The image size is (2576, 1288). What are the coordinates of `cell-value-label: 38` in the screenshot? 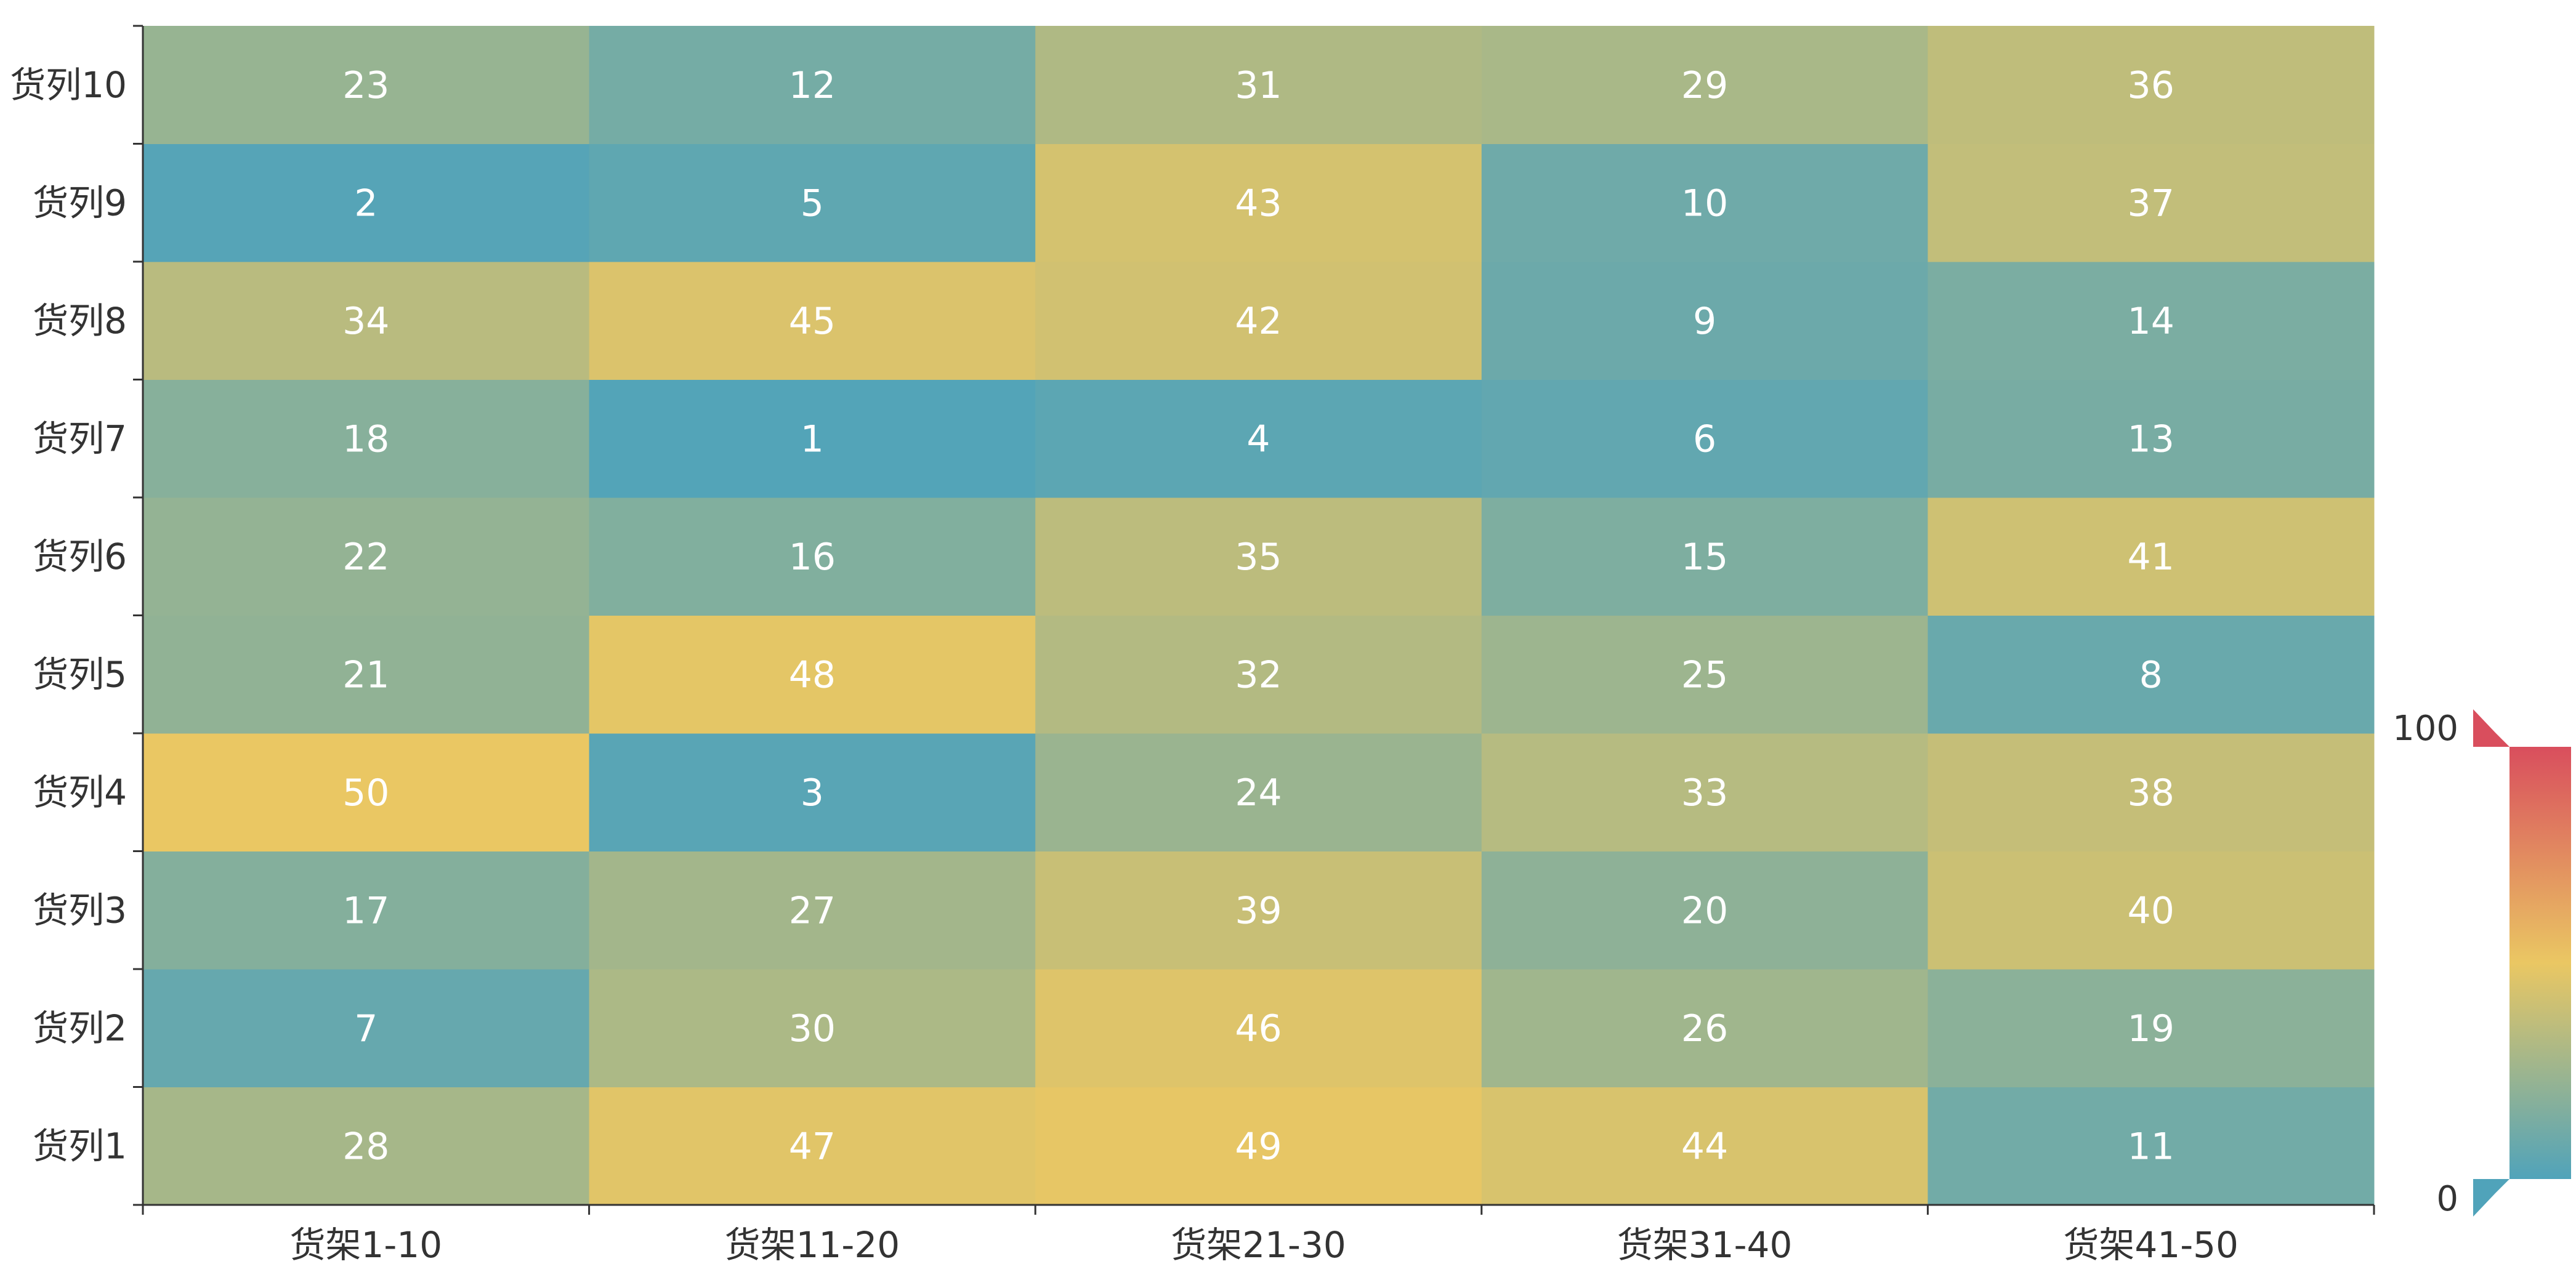 It's located at (2151, 793).